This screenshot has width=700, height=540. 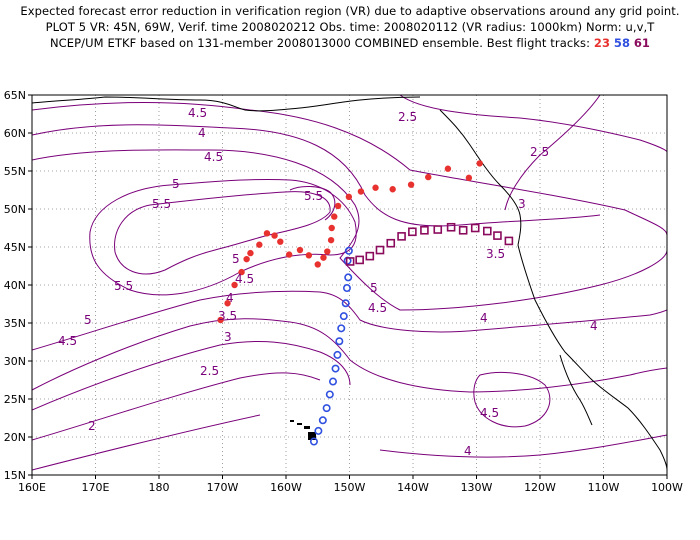 I want to click on contour-label-4-d: 4, so click(x=594, y=326).